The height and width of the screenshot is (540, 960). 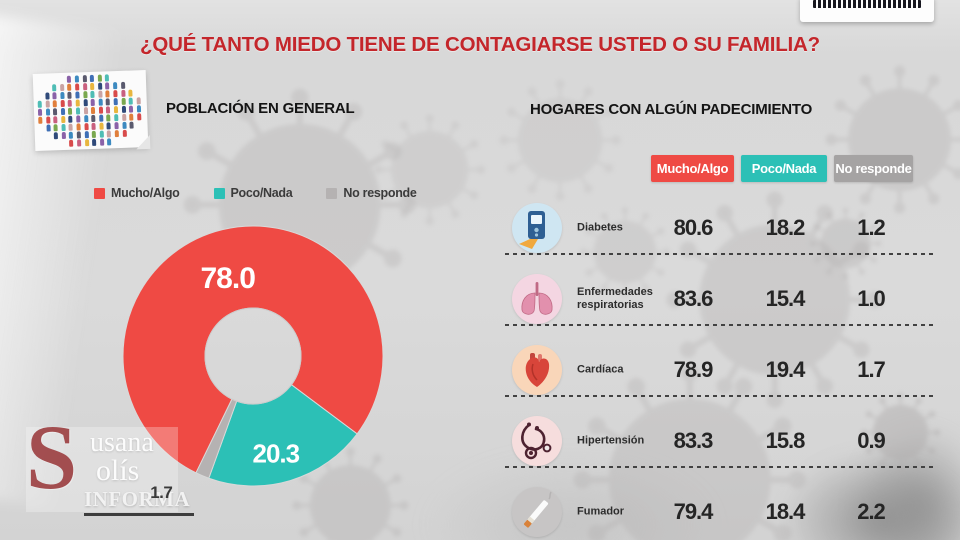 What do you see at coordinates (601, 510) in the screenshot?
I see `condition-label: Fumador` at bounding box center [601, 510].